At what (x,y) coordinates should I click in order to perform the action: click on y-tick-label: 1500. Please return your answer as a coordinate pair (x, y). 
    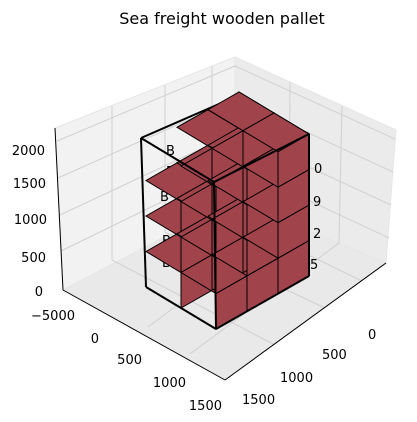
    Looking at the image, I should click on (205, 406).